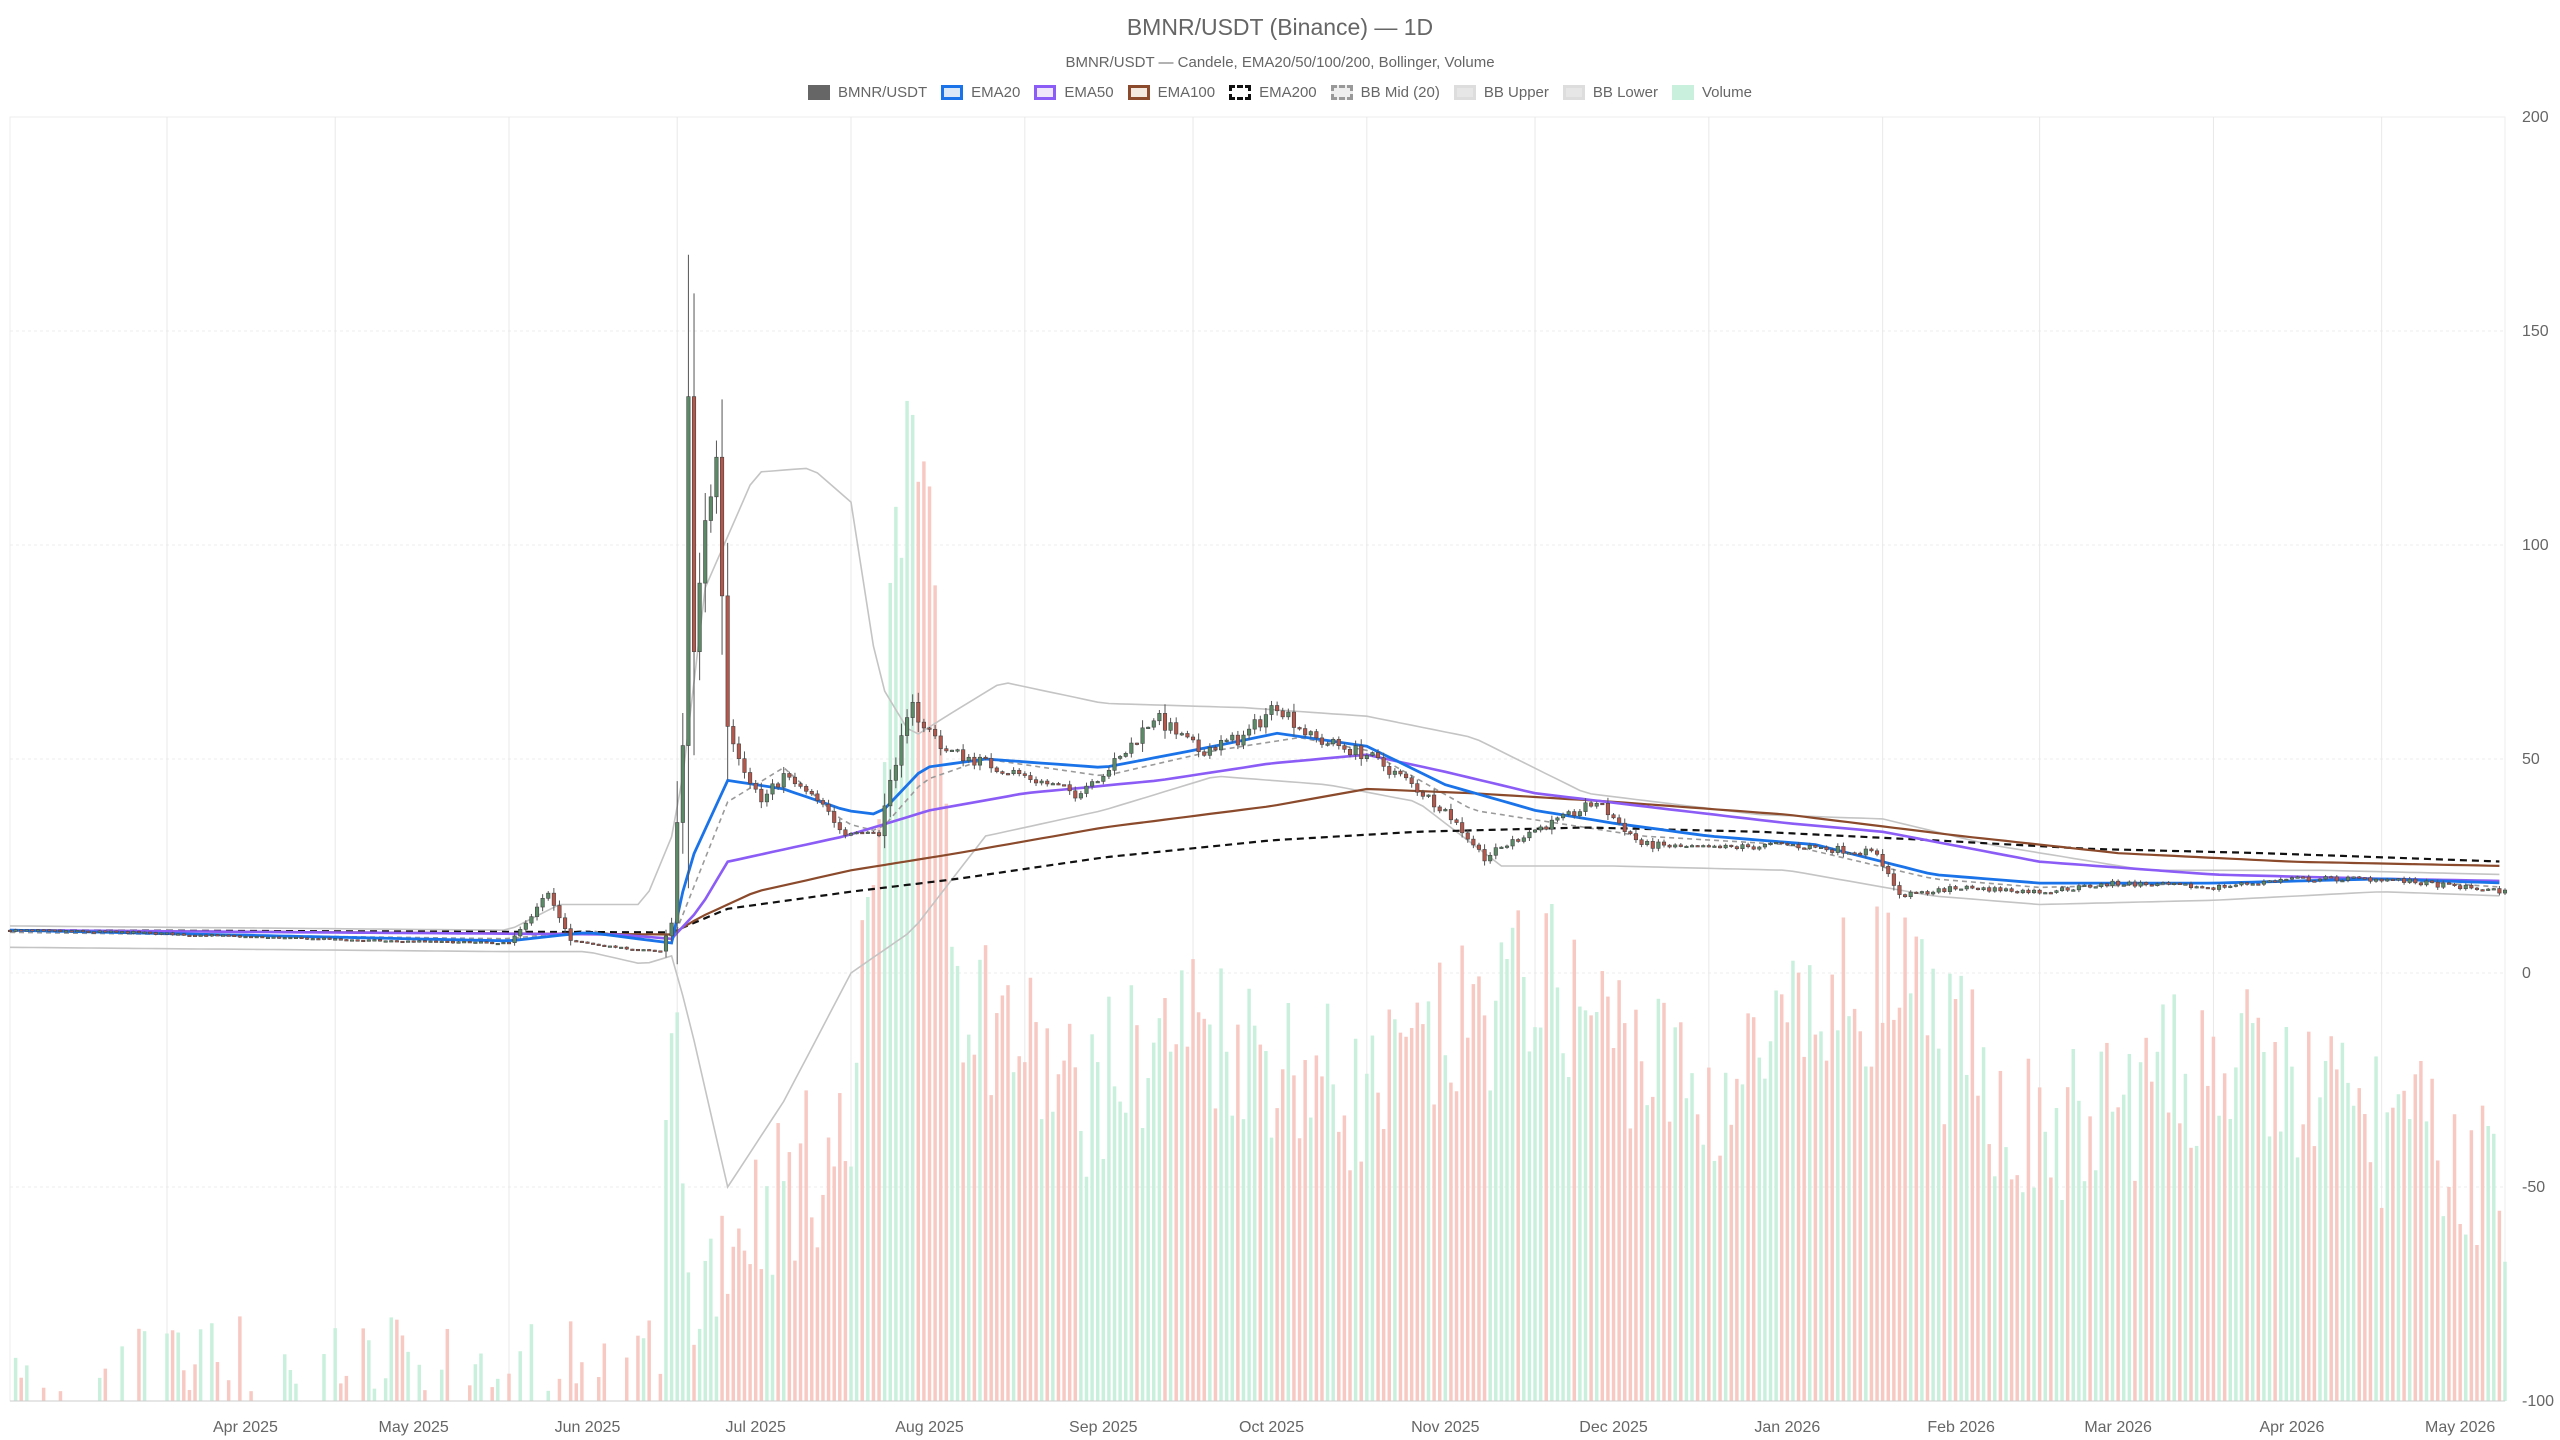 The height and width of the screenshot is (1440, 2560). I want to click on y-tick-label: -100, so click(2538, 1401).